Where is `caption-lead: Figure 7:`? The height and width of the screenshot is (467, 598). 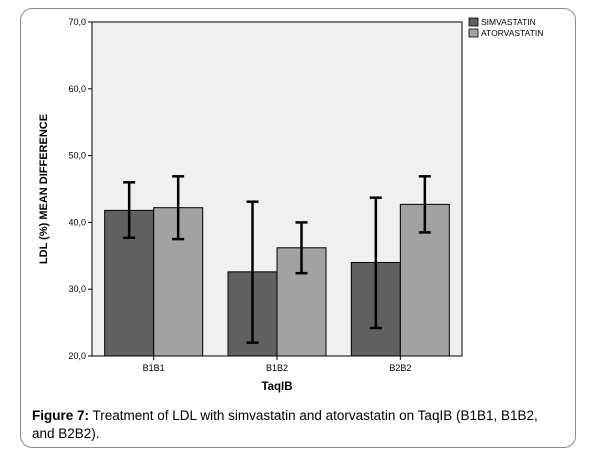
caption-lead: Figure 7: is located at coordinates (61, 415).